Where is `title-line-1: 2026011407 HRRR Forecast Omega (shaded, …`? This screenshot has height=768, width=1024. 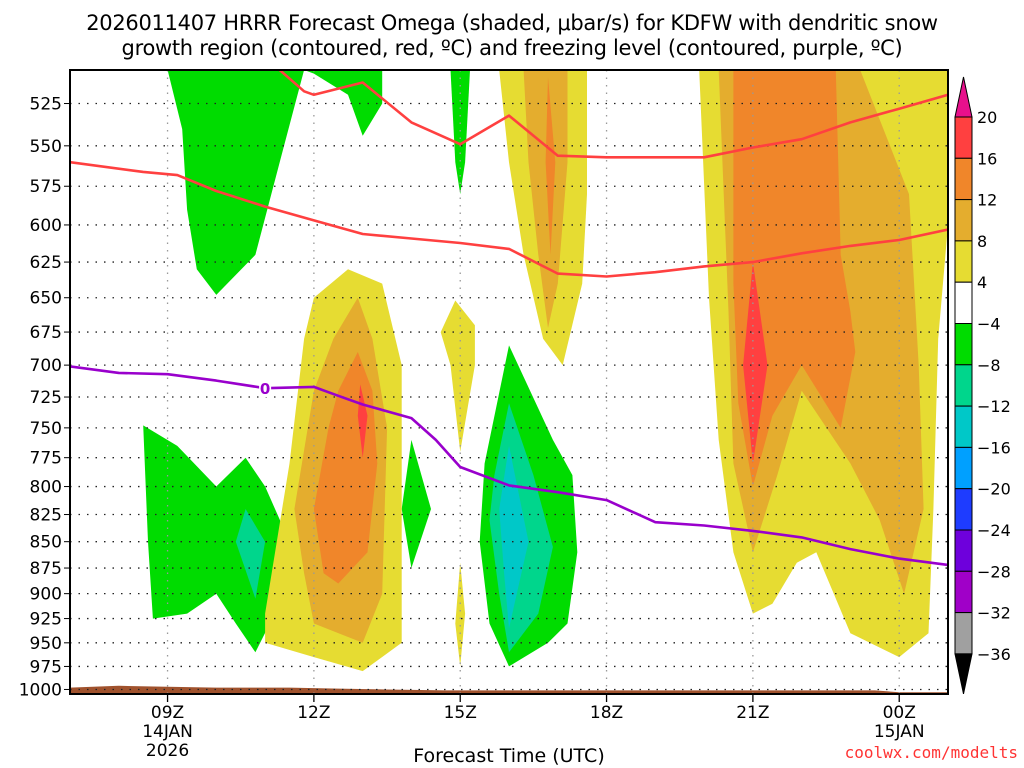
title-line-1: 2026011407 HRRR Forecast Omega (shaded, … is located at coordinates (512, 23).